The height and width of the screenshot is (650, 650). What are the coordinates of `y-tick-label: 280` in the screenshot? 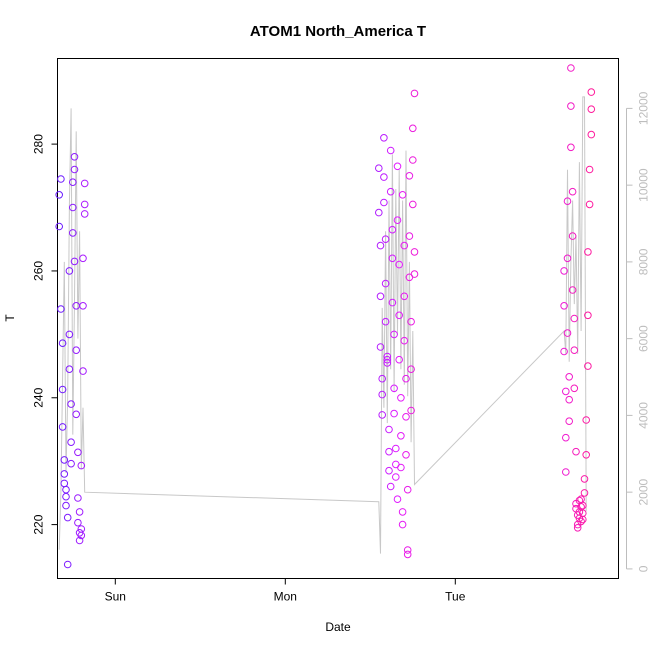 It's located at (39, 144).